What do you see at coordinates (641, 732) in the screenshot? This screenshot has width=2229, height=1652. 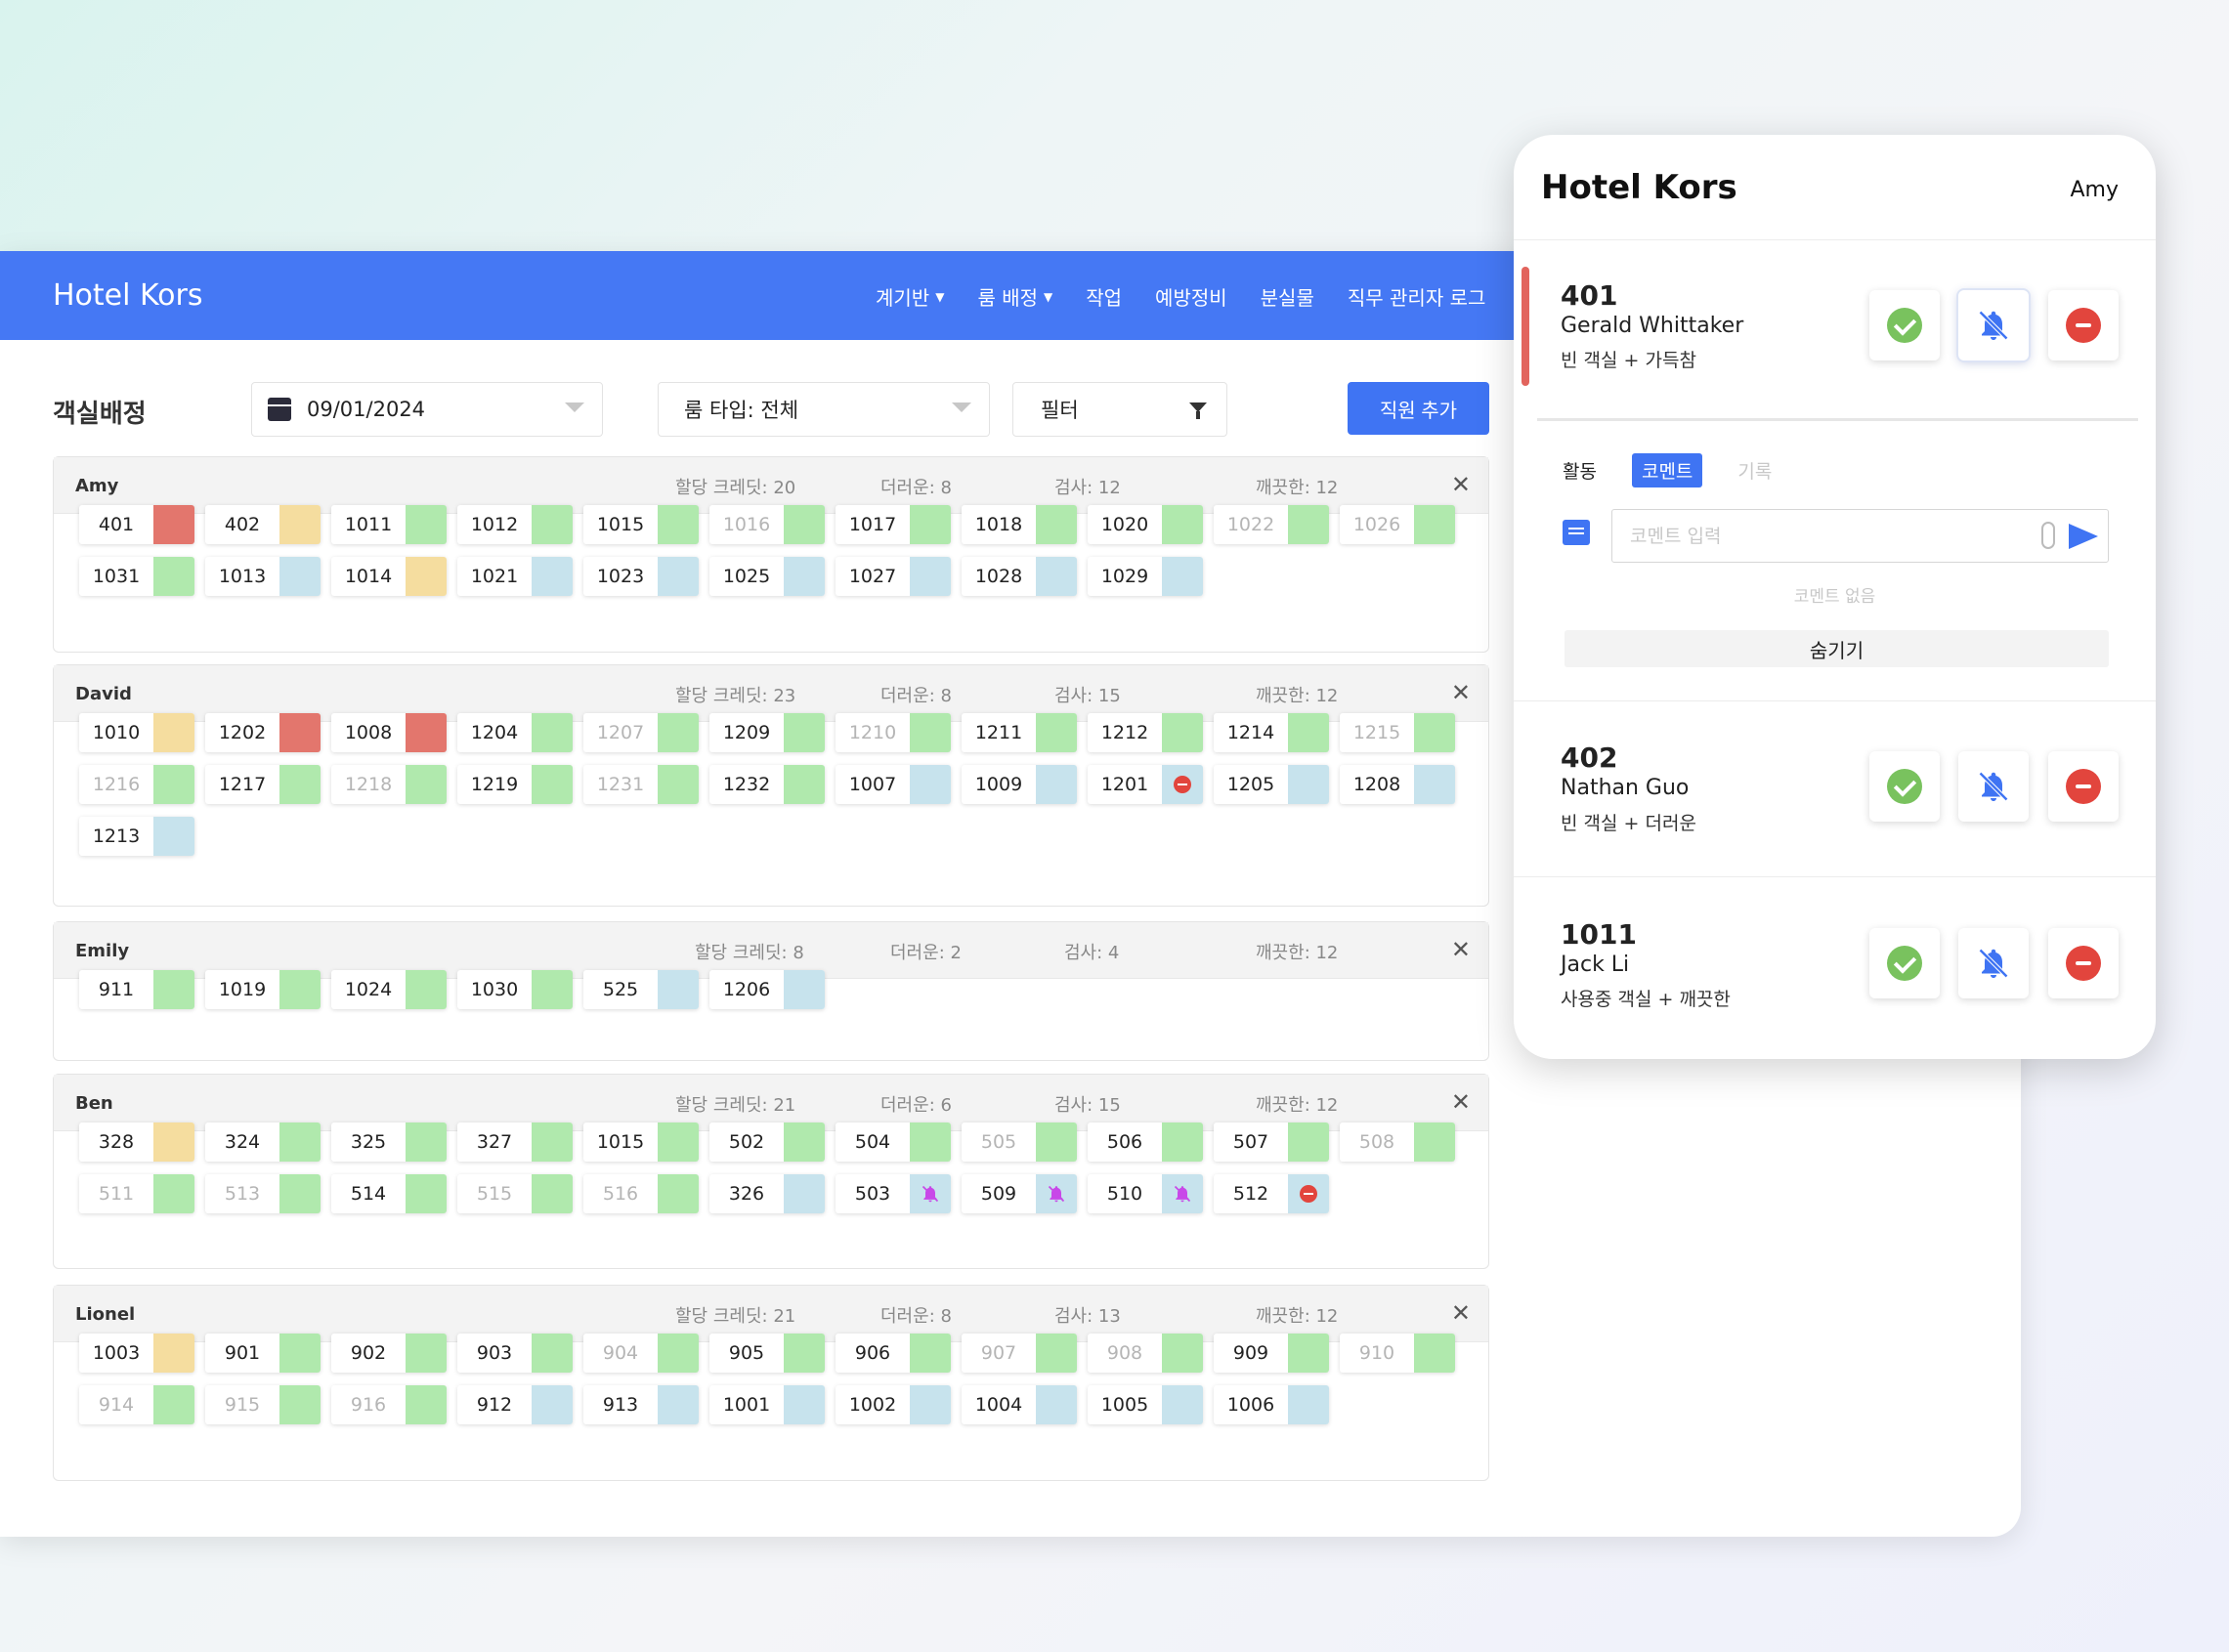 I see `room-chip: 1207` at bounding box center [641, 732].